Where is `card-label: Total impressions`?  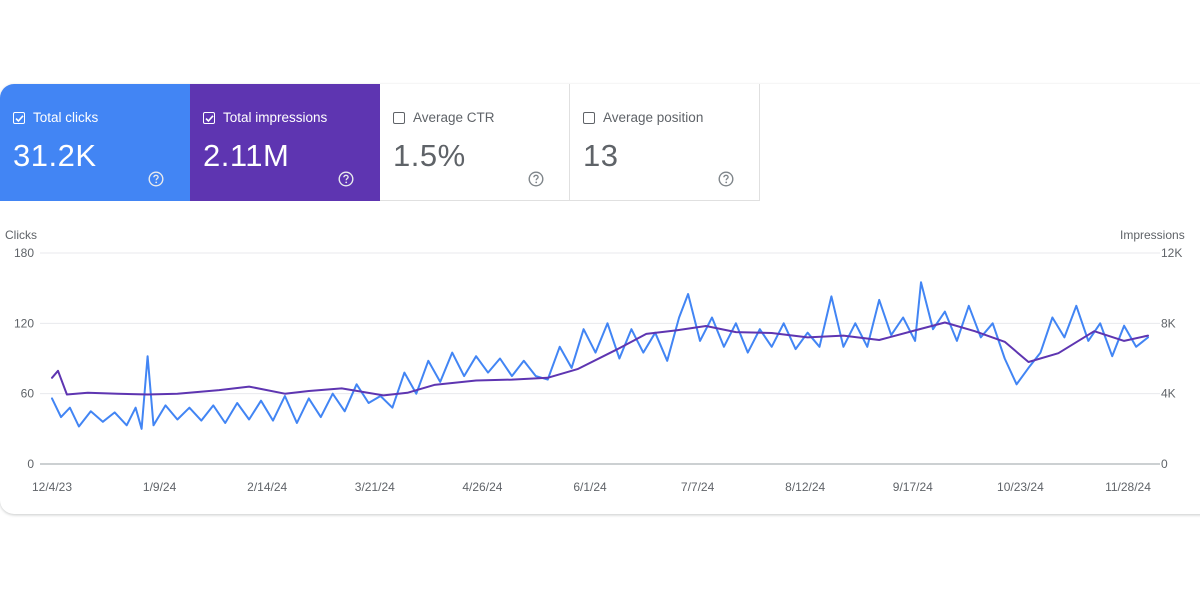 card-label: Total impressions is located at coordinates (275, 117).